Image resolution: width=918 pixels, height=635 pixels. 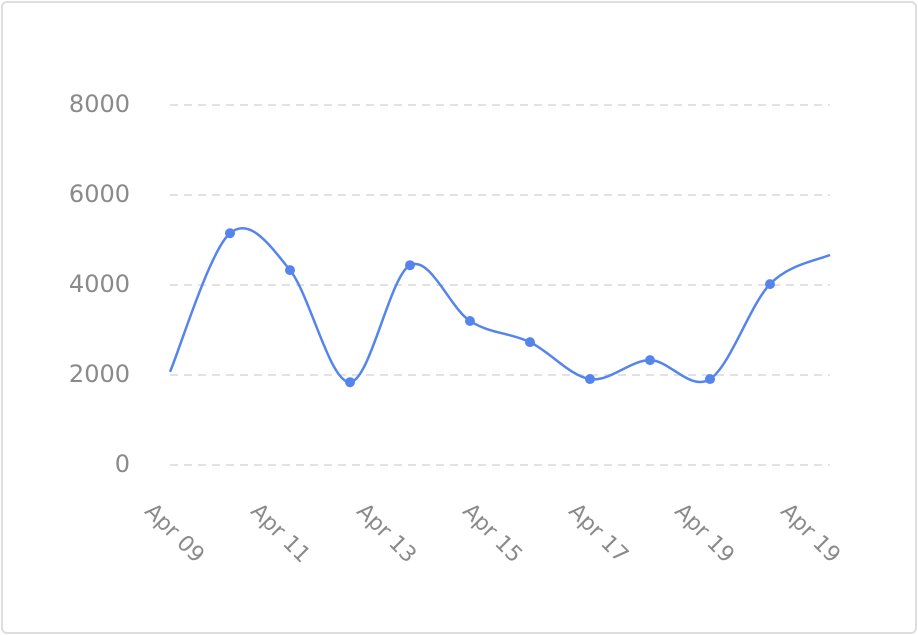 I want to click on x-tick-label: Apr 13, so click(x=386, y=533).